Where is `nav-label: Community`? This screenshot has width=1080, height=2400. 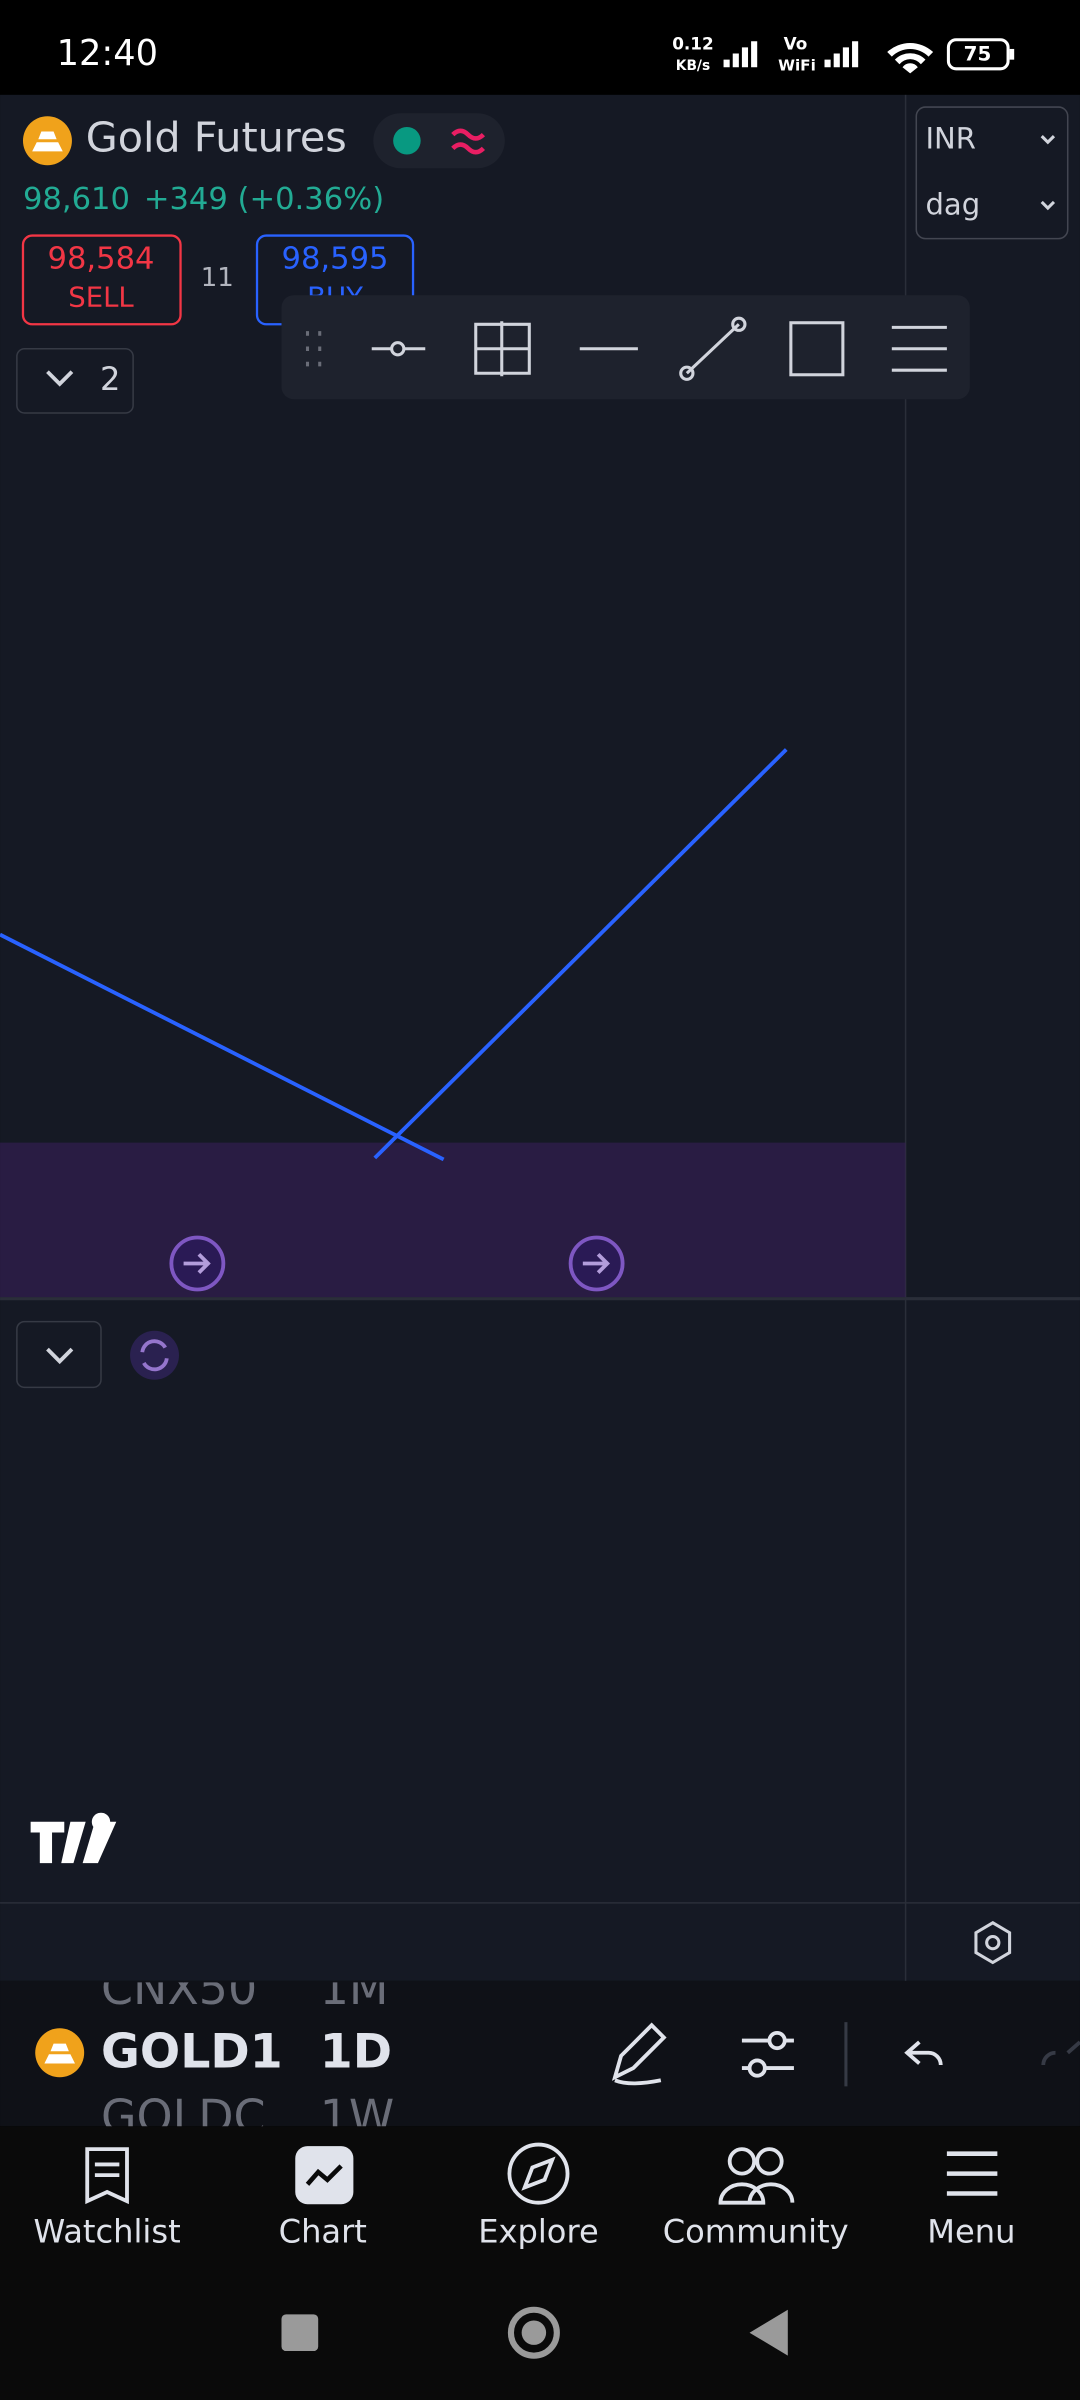 nav-label: Community is located at coordinates (756, 2231).